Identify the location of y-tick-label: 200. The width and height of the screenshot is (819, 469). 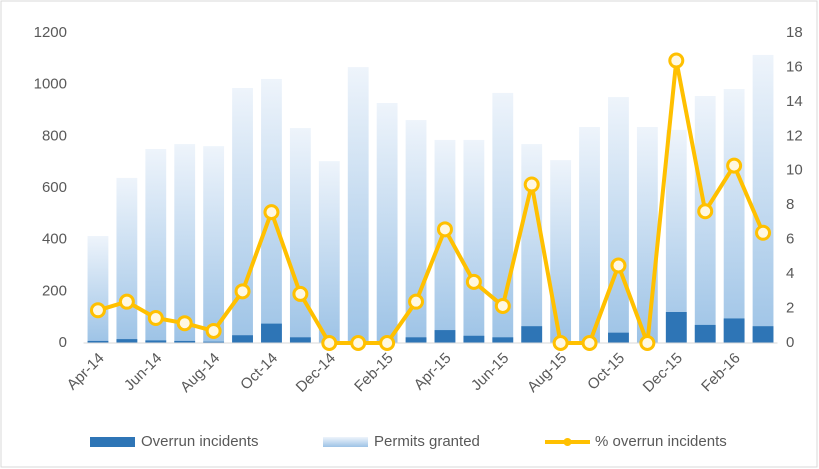
(54, 290).